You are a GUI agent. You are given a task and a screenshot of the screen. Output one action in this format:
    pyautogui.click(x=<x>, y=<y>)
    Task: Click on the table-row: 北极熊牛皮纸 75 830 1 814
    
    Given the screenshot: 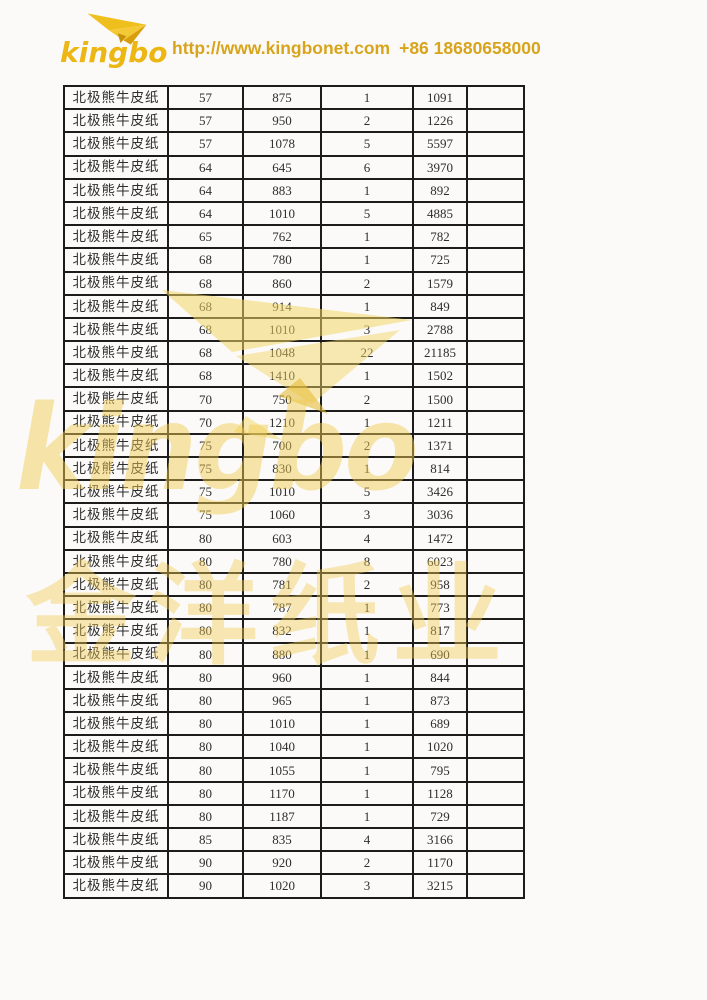 What is the action you would take?
    pyautogui.click(x=294, y=468)
    